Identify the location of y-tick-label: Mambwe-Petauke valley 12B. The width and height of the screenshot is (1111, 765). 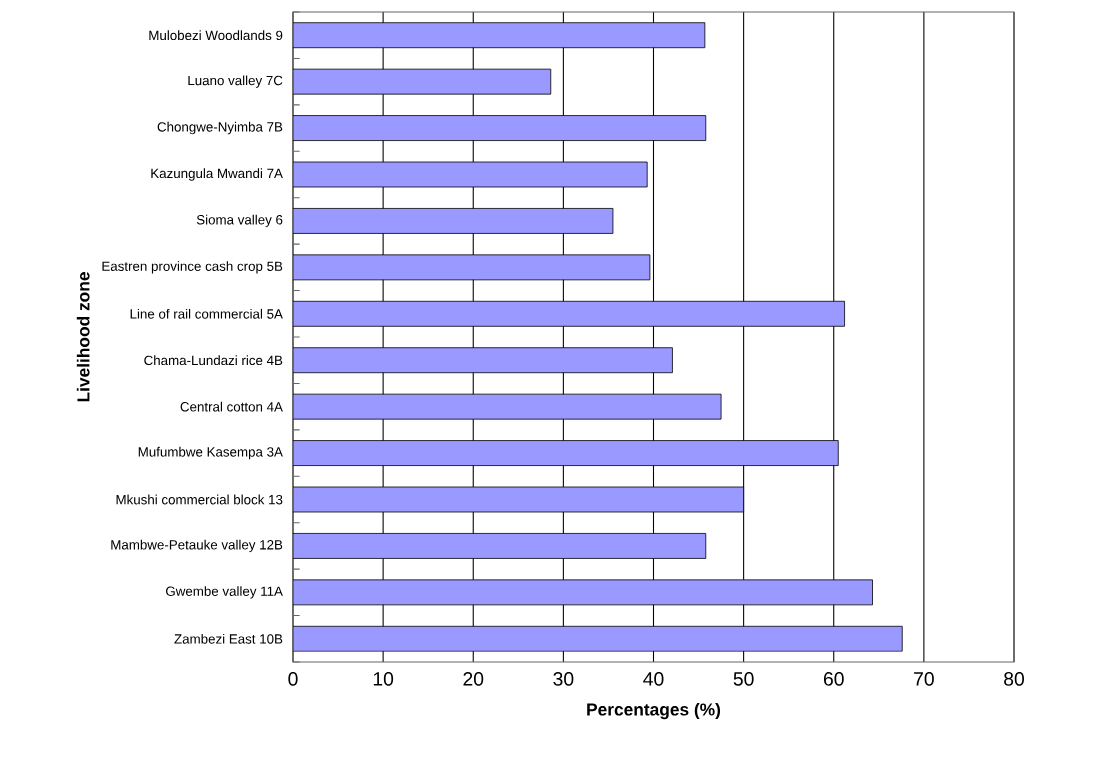
(197, 546).